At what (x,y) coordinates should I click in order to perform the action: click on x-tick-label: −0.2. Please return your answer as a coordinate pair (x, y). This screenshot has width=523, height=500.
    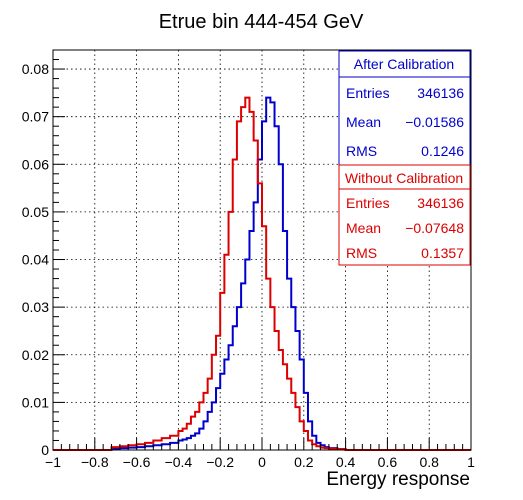
    Looking at the image, I should click on (220, 462).